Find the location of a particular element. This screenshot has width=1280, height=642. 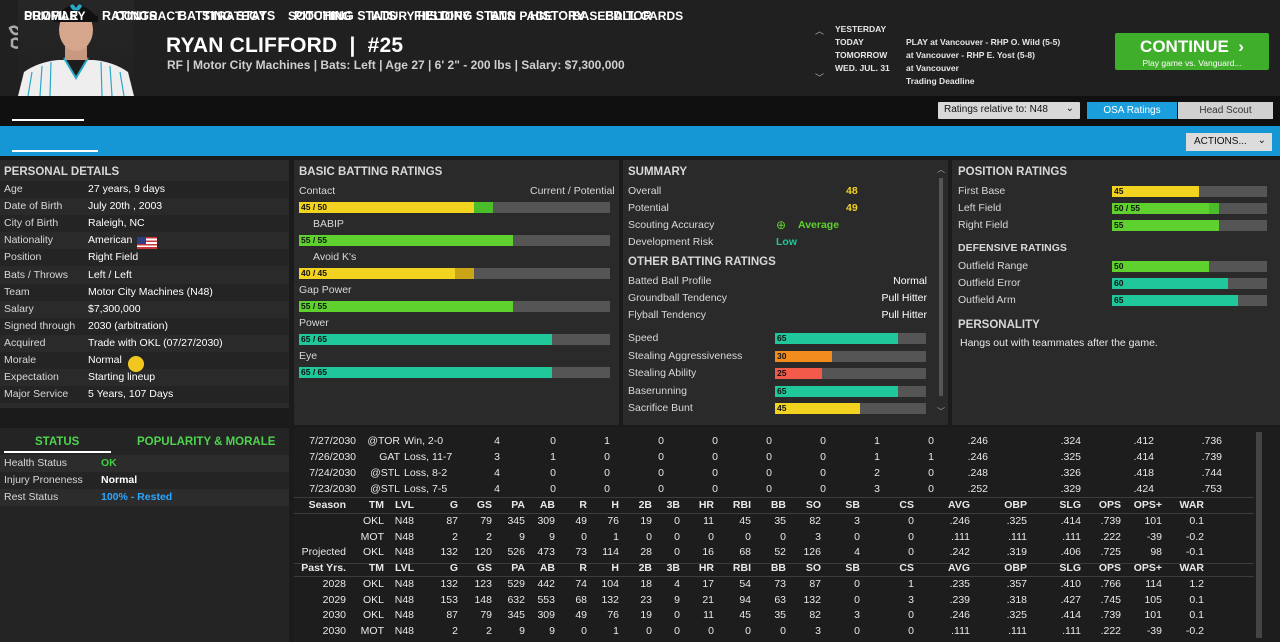

rating-fill is located at coordinates (836, 391).